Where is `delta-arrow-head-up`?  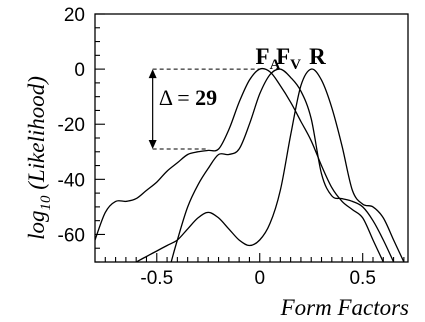
delta-arrow-head-up is located at coordinates (152, 74).